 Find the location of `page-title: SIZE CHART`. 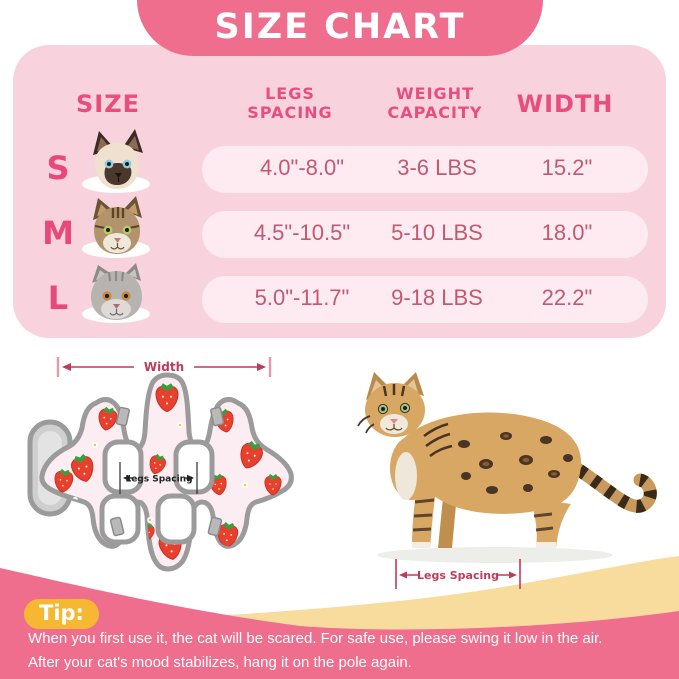

page-title: SIZE CHART is located at coordinates (340, 26).